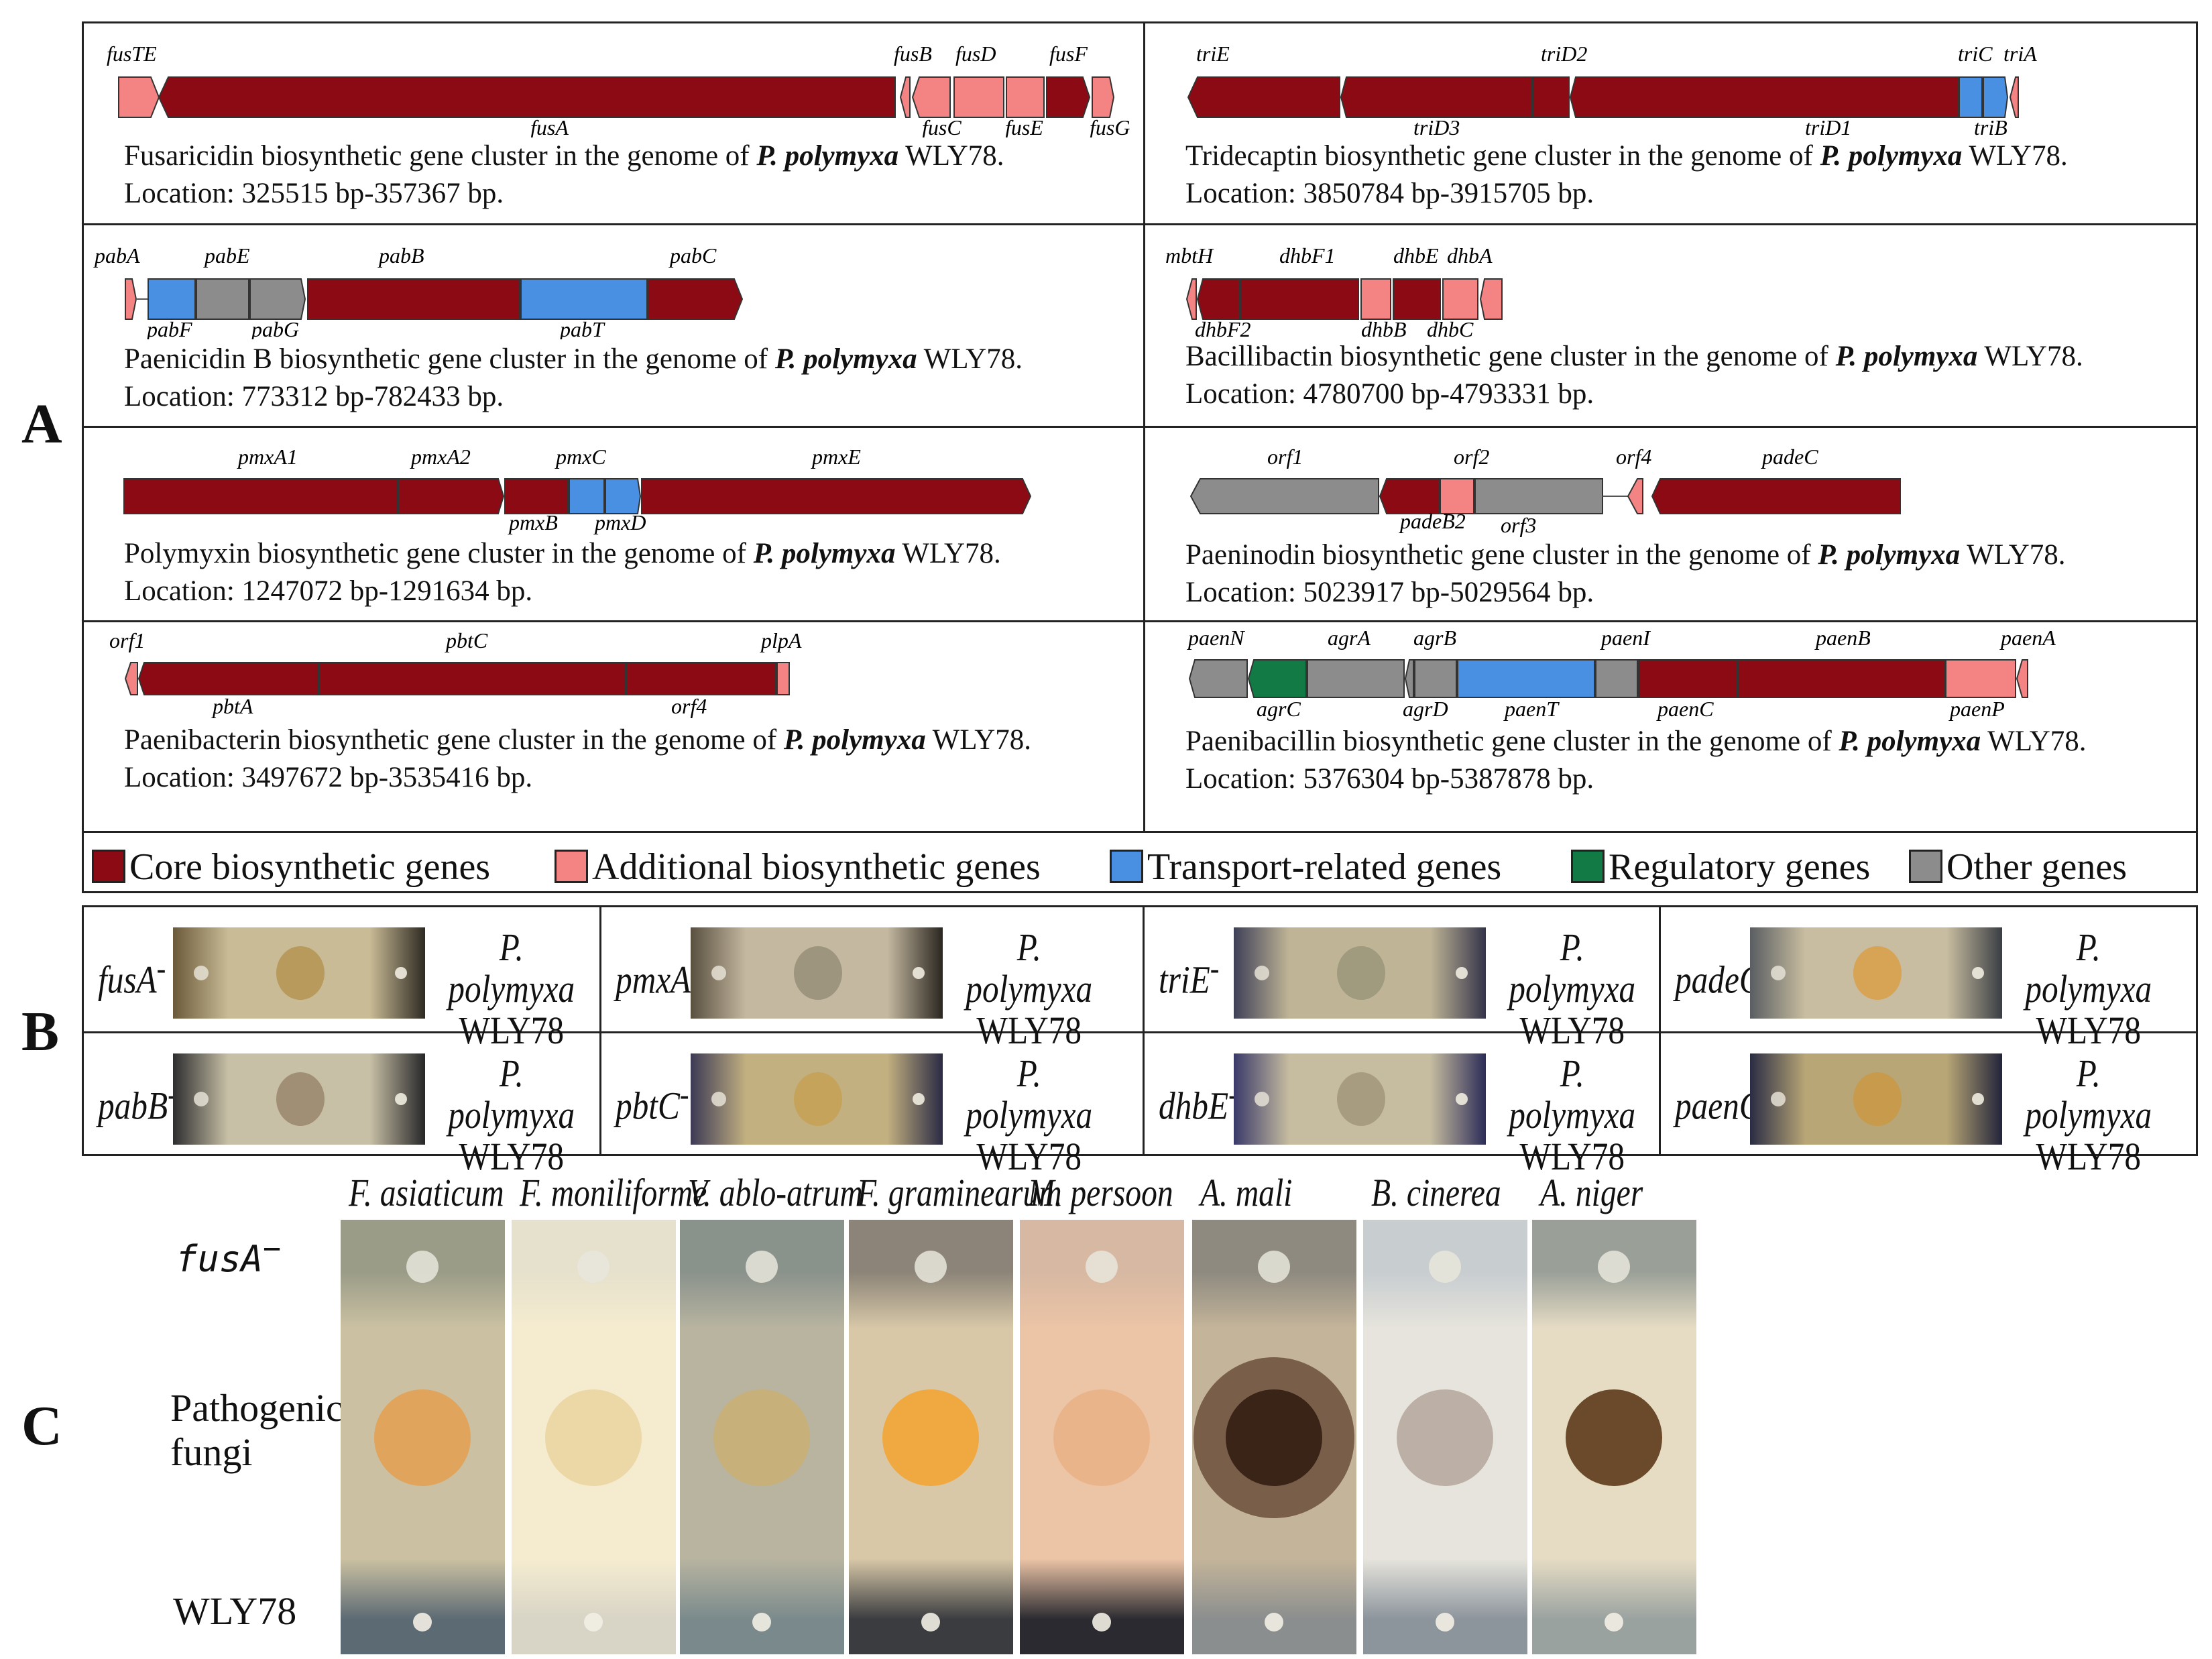 This screenshot has height=1659, width=2212. I want to click on assay-cell: pbtC- P. polymyxa WLY78, so click(868, 1107).